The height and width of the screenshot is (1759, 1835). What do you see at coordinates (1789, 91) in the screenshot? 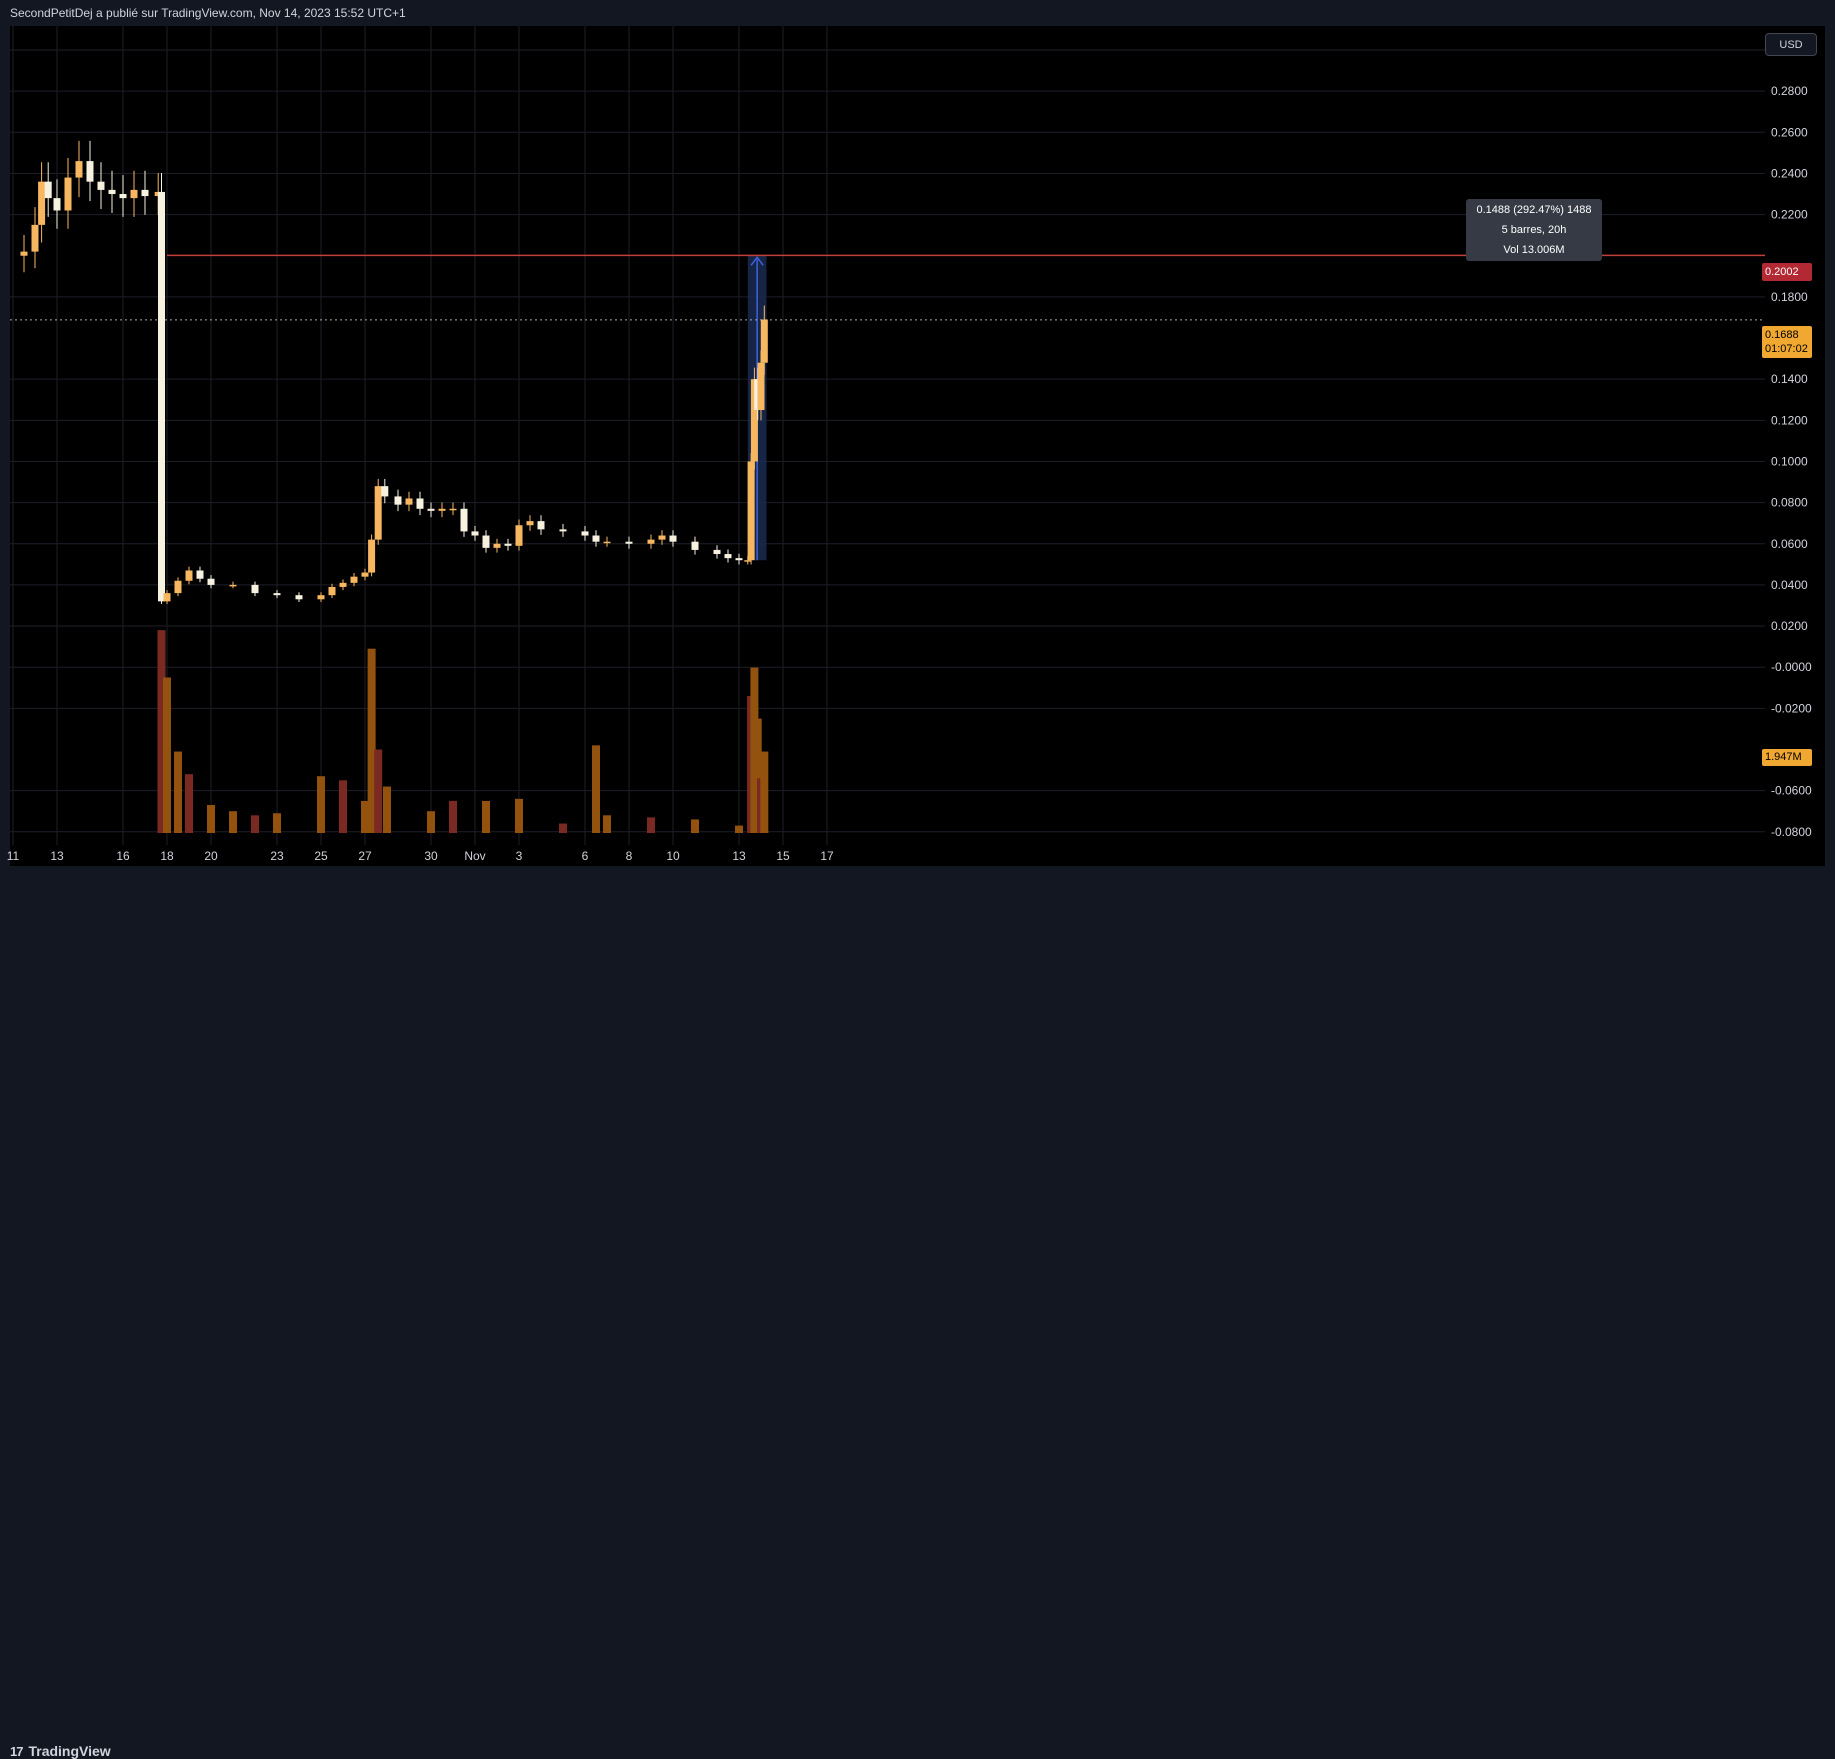
I see `y-tick-label: 0.2800` at bounding box center [1789, 91].